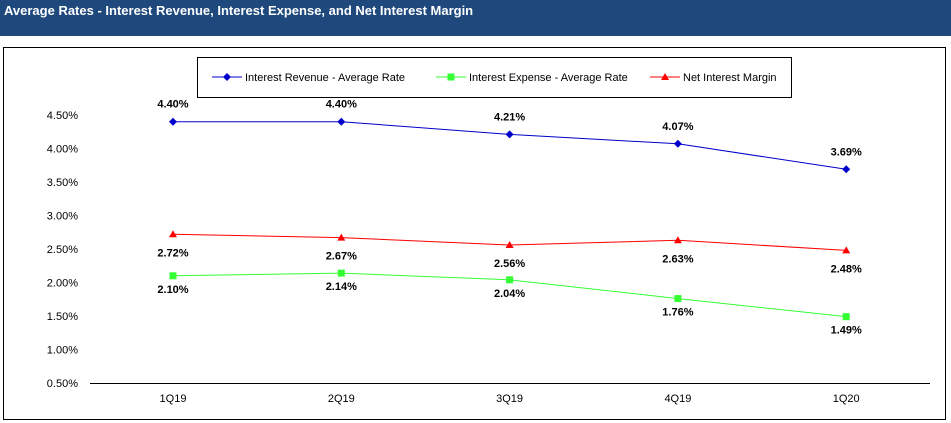 Image resolution: width=951 pixels, height=423 pixels. What do you see at coordinates (62, 150) in the screenshot?
I see `y-tick-label: 4.00%` at bounding box center [62, 150].